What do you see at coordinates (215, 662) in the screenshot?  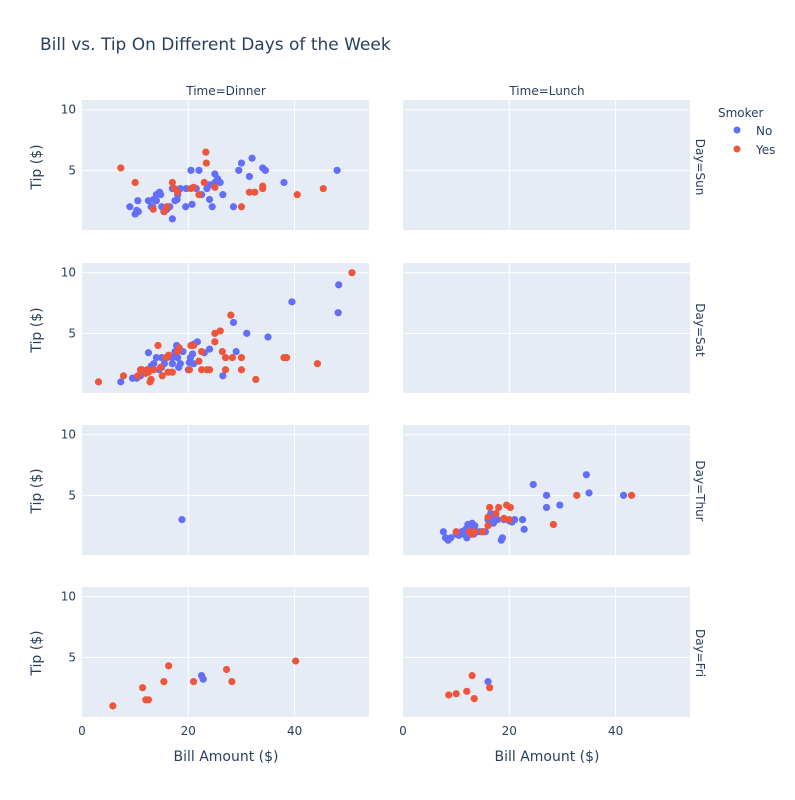 I see `panel-fri-dinner: 5 10 0 20 40` at bounding box center [215, 662].